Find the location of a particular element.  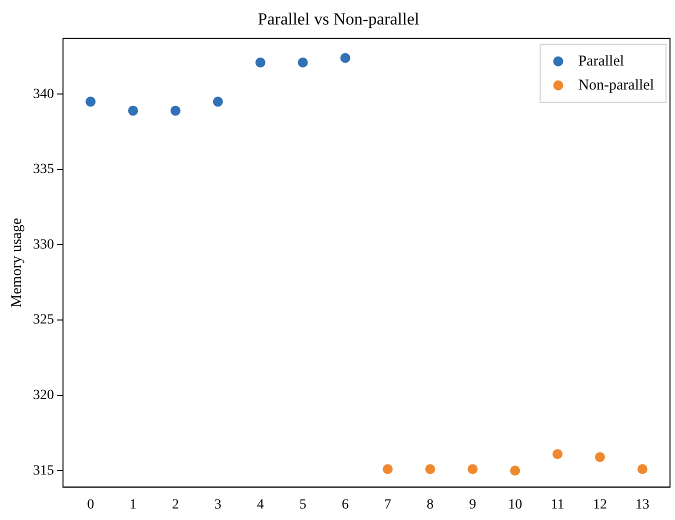

y-tick-label: 335 is located at coordinates (43, 170).